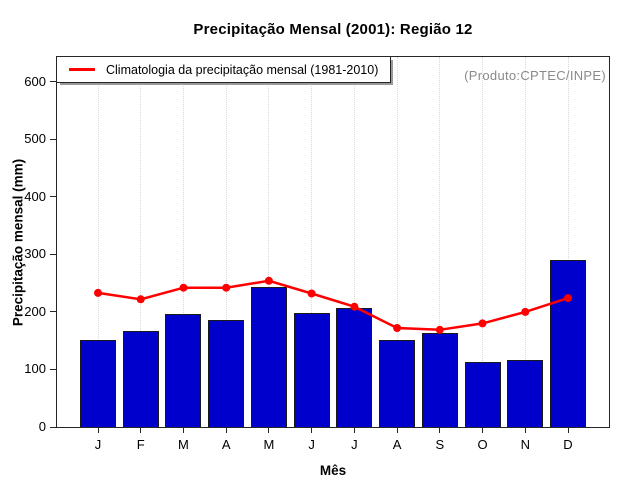  I want to click on x-tick-label-A-7: A, so click(397, 444).